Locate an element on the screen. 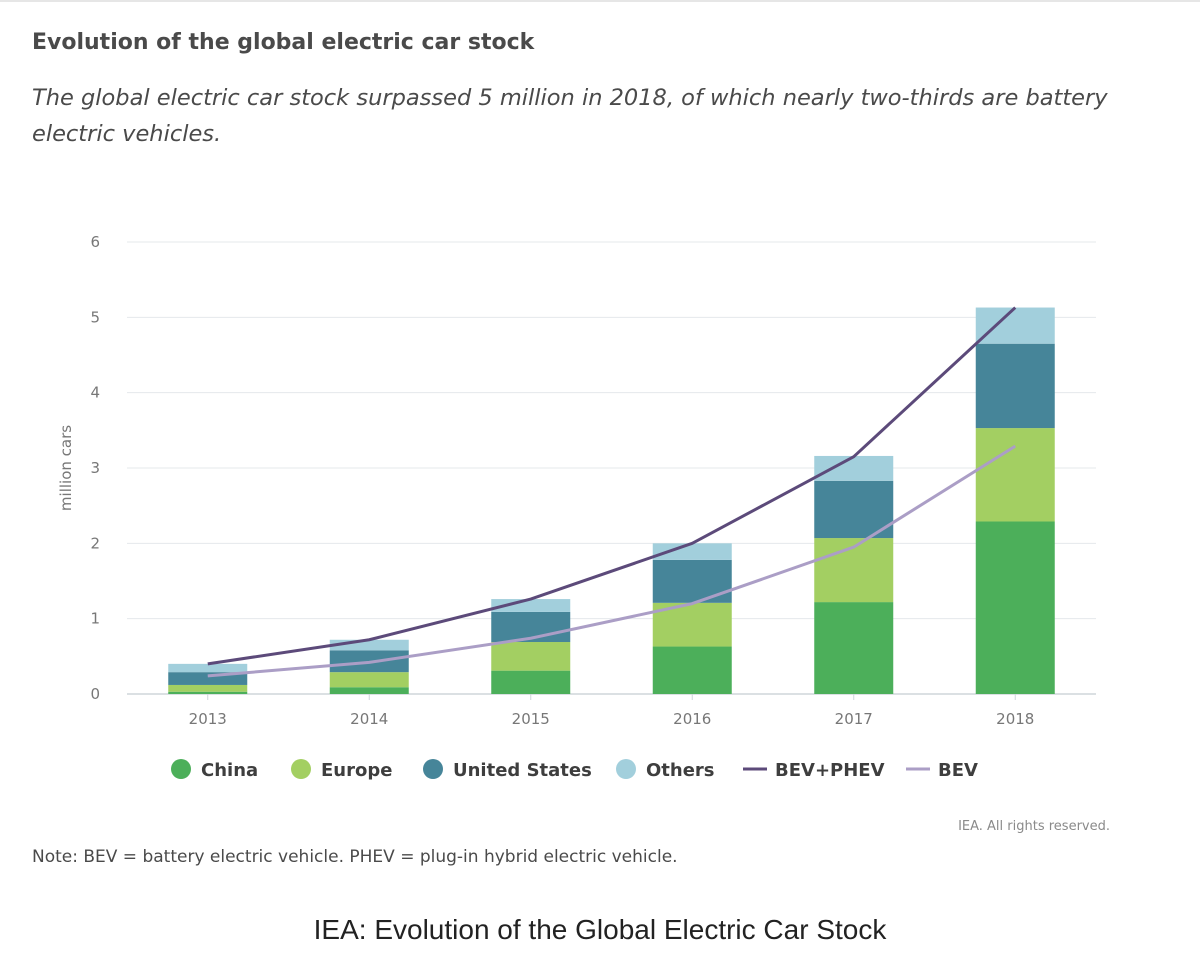  y-axis-label: million cars is located at coordinates (66, 468).